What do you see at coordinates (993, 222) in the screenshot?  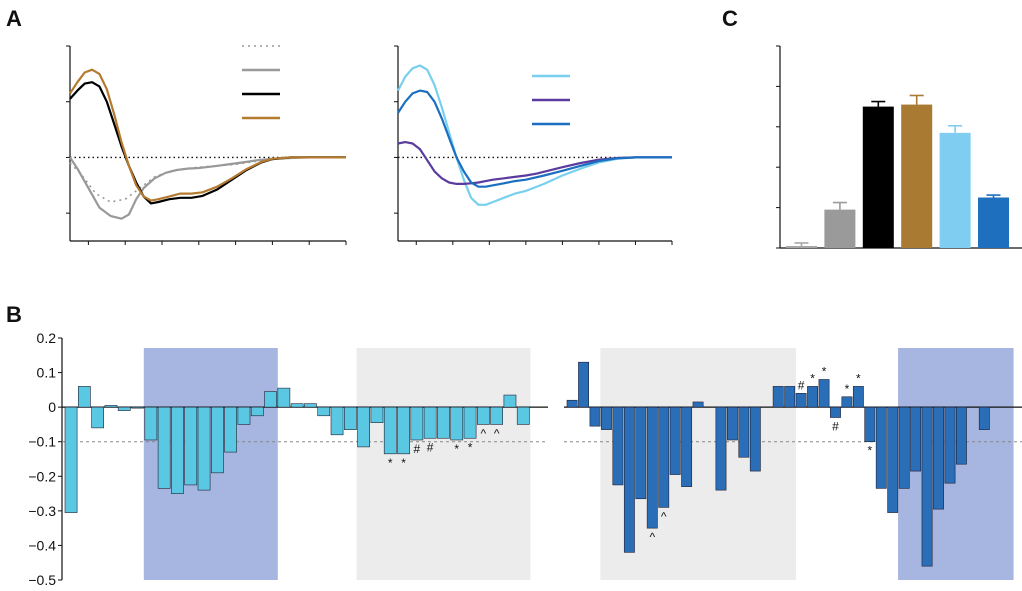 I see `bar-cpf4pext-pdi` at bounding box center [993, 222].